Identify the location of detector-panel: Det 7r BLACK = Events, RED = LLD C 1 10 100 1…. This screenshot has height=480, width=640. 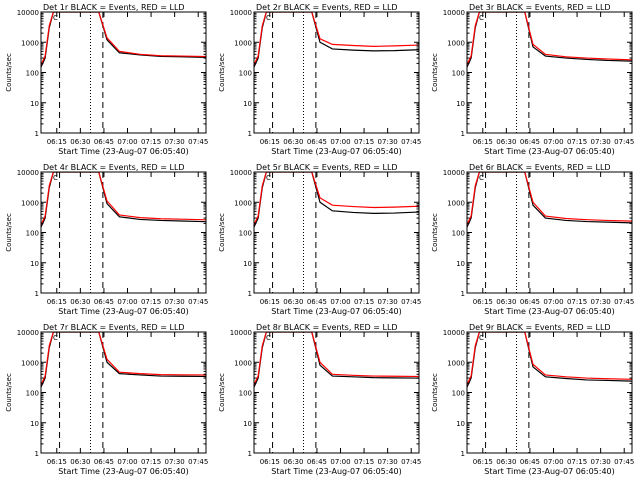
(106, 399).